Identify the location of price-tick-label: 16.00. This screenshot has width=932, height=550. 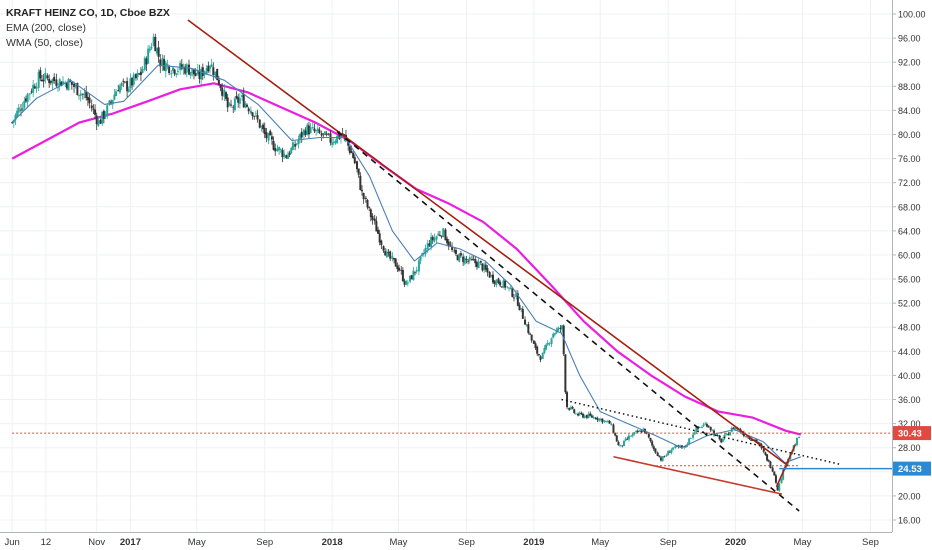
(909, 521).